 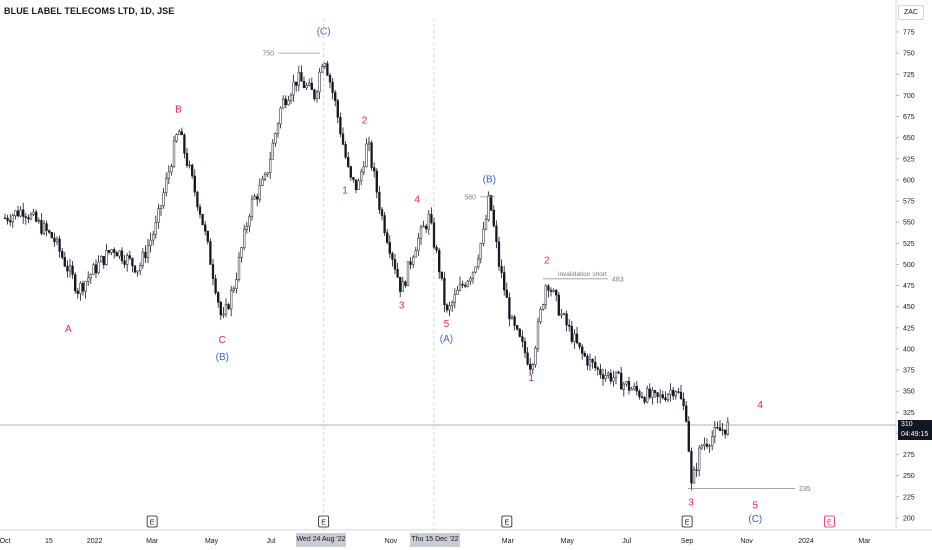 I want to click on time-tick-label: May, so click(x=568, y=541).